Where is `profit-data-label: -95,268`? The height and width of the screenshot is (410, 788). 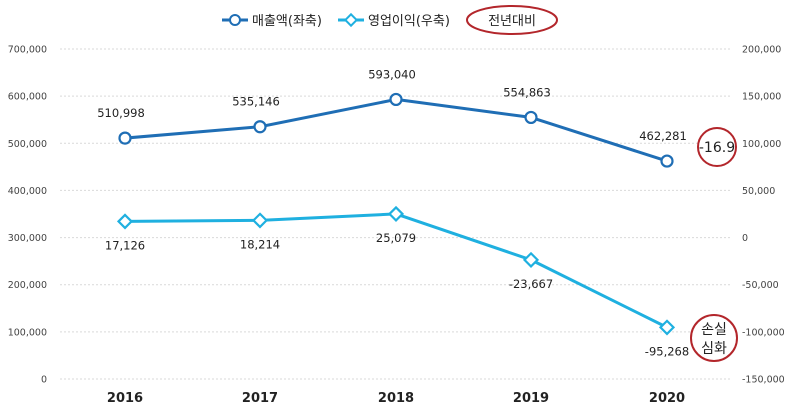
profit-data-label: -95,268 is located at coordinates (667, 351).